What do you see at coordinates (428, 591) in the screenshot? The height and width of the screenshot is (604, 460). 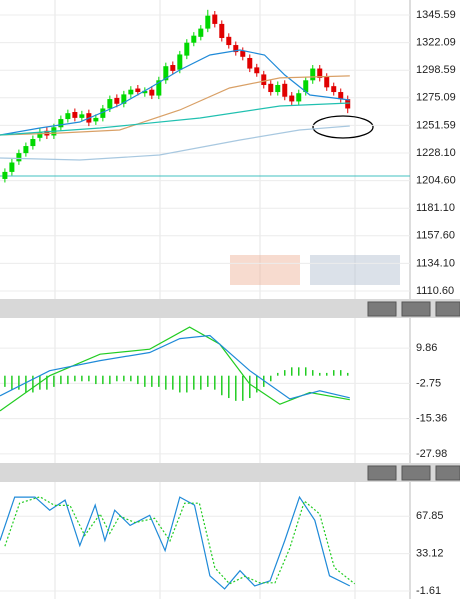 I see `y-tick-label: -1.61` at bounding box center [428, 591].